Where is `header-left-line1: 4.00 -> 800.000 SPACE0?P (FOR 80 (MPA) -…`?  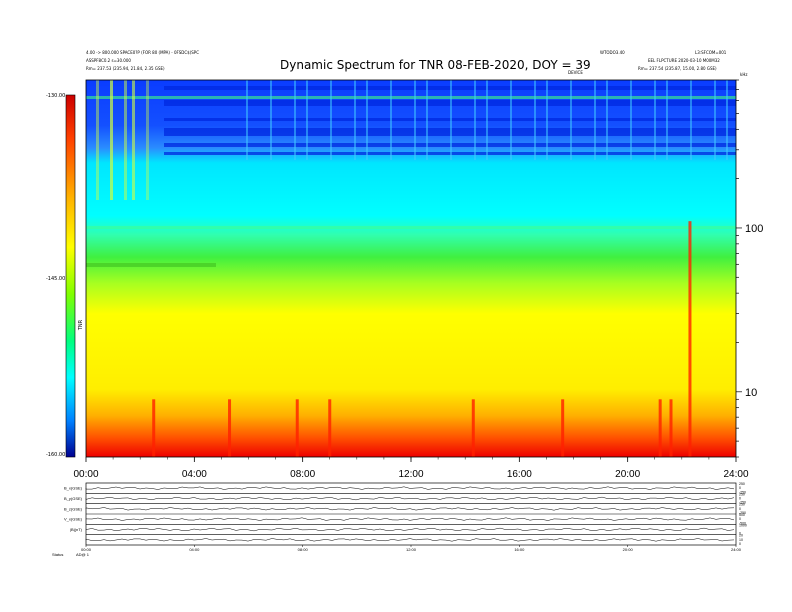
header-left-line1: 4.00 -> 800.000 SPACE0?P (FOR 80 (MPA) -… is located at coordinates (142, 52).